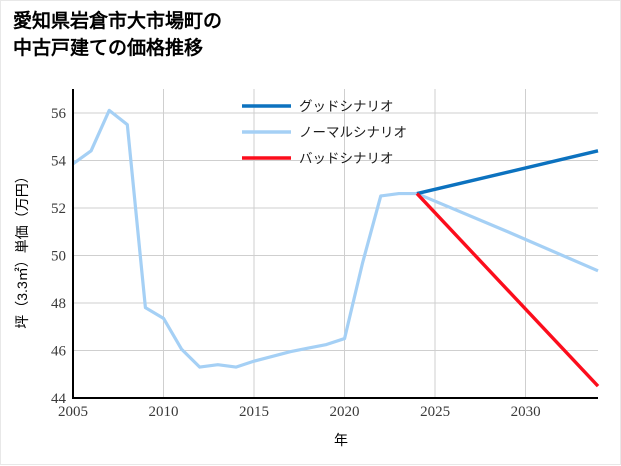  What do you see at coordinates (164, 412) in the screenshot?
I see `x-tick-label: 2010` at bounding box center [164, 412].